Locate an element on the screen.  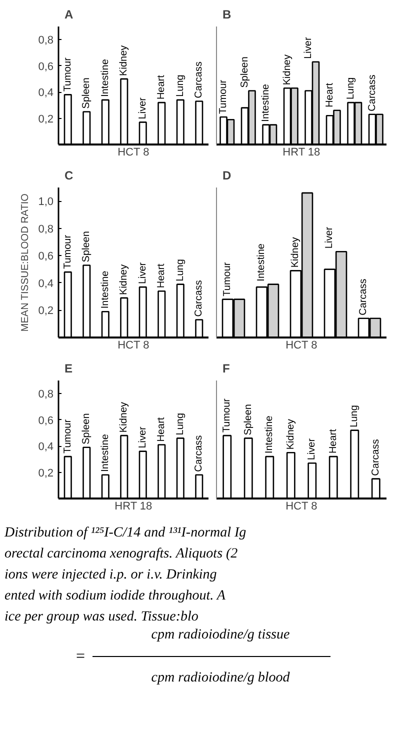
text: ice per group was used. Tissue:blo is located at coordinates (101, 617).